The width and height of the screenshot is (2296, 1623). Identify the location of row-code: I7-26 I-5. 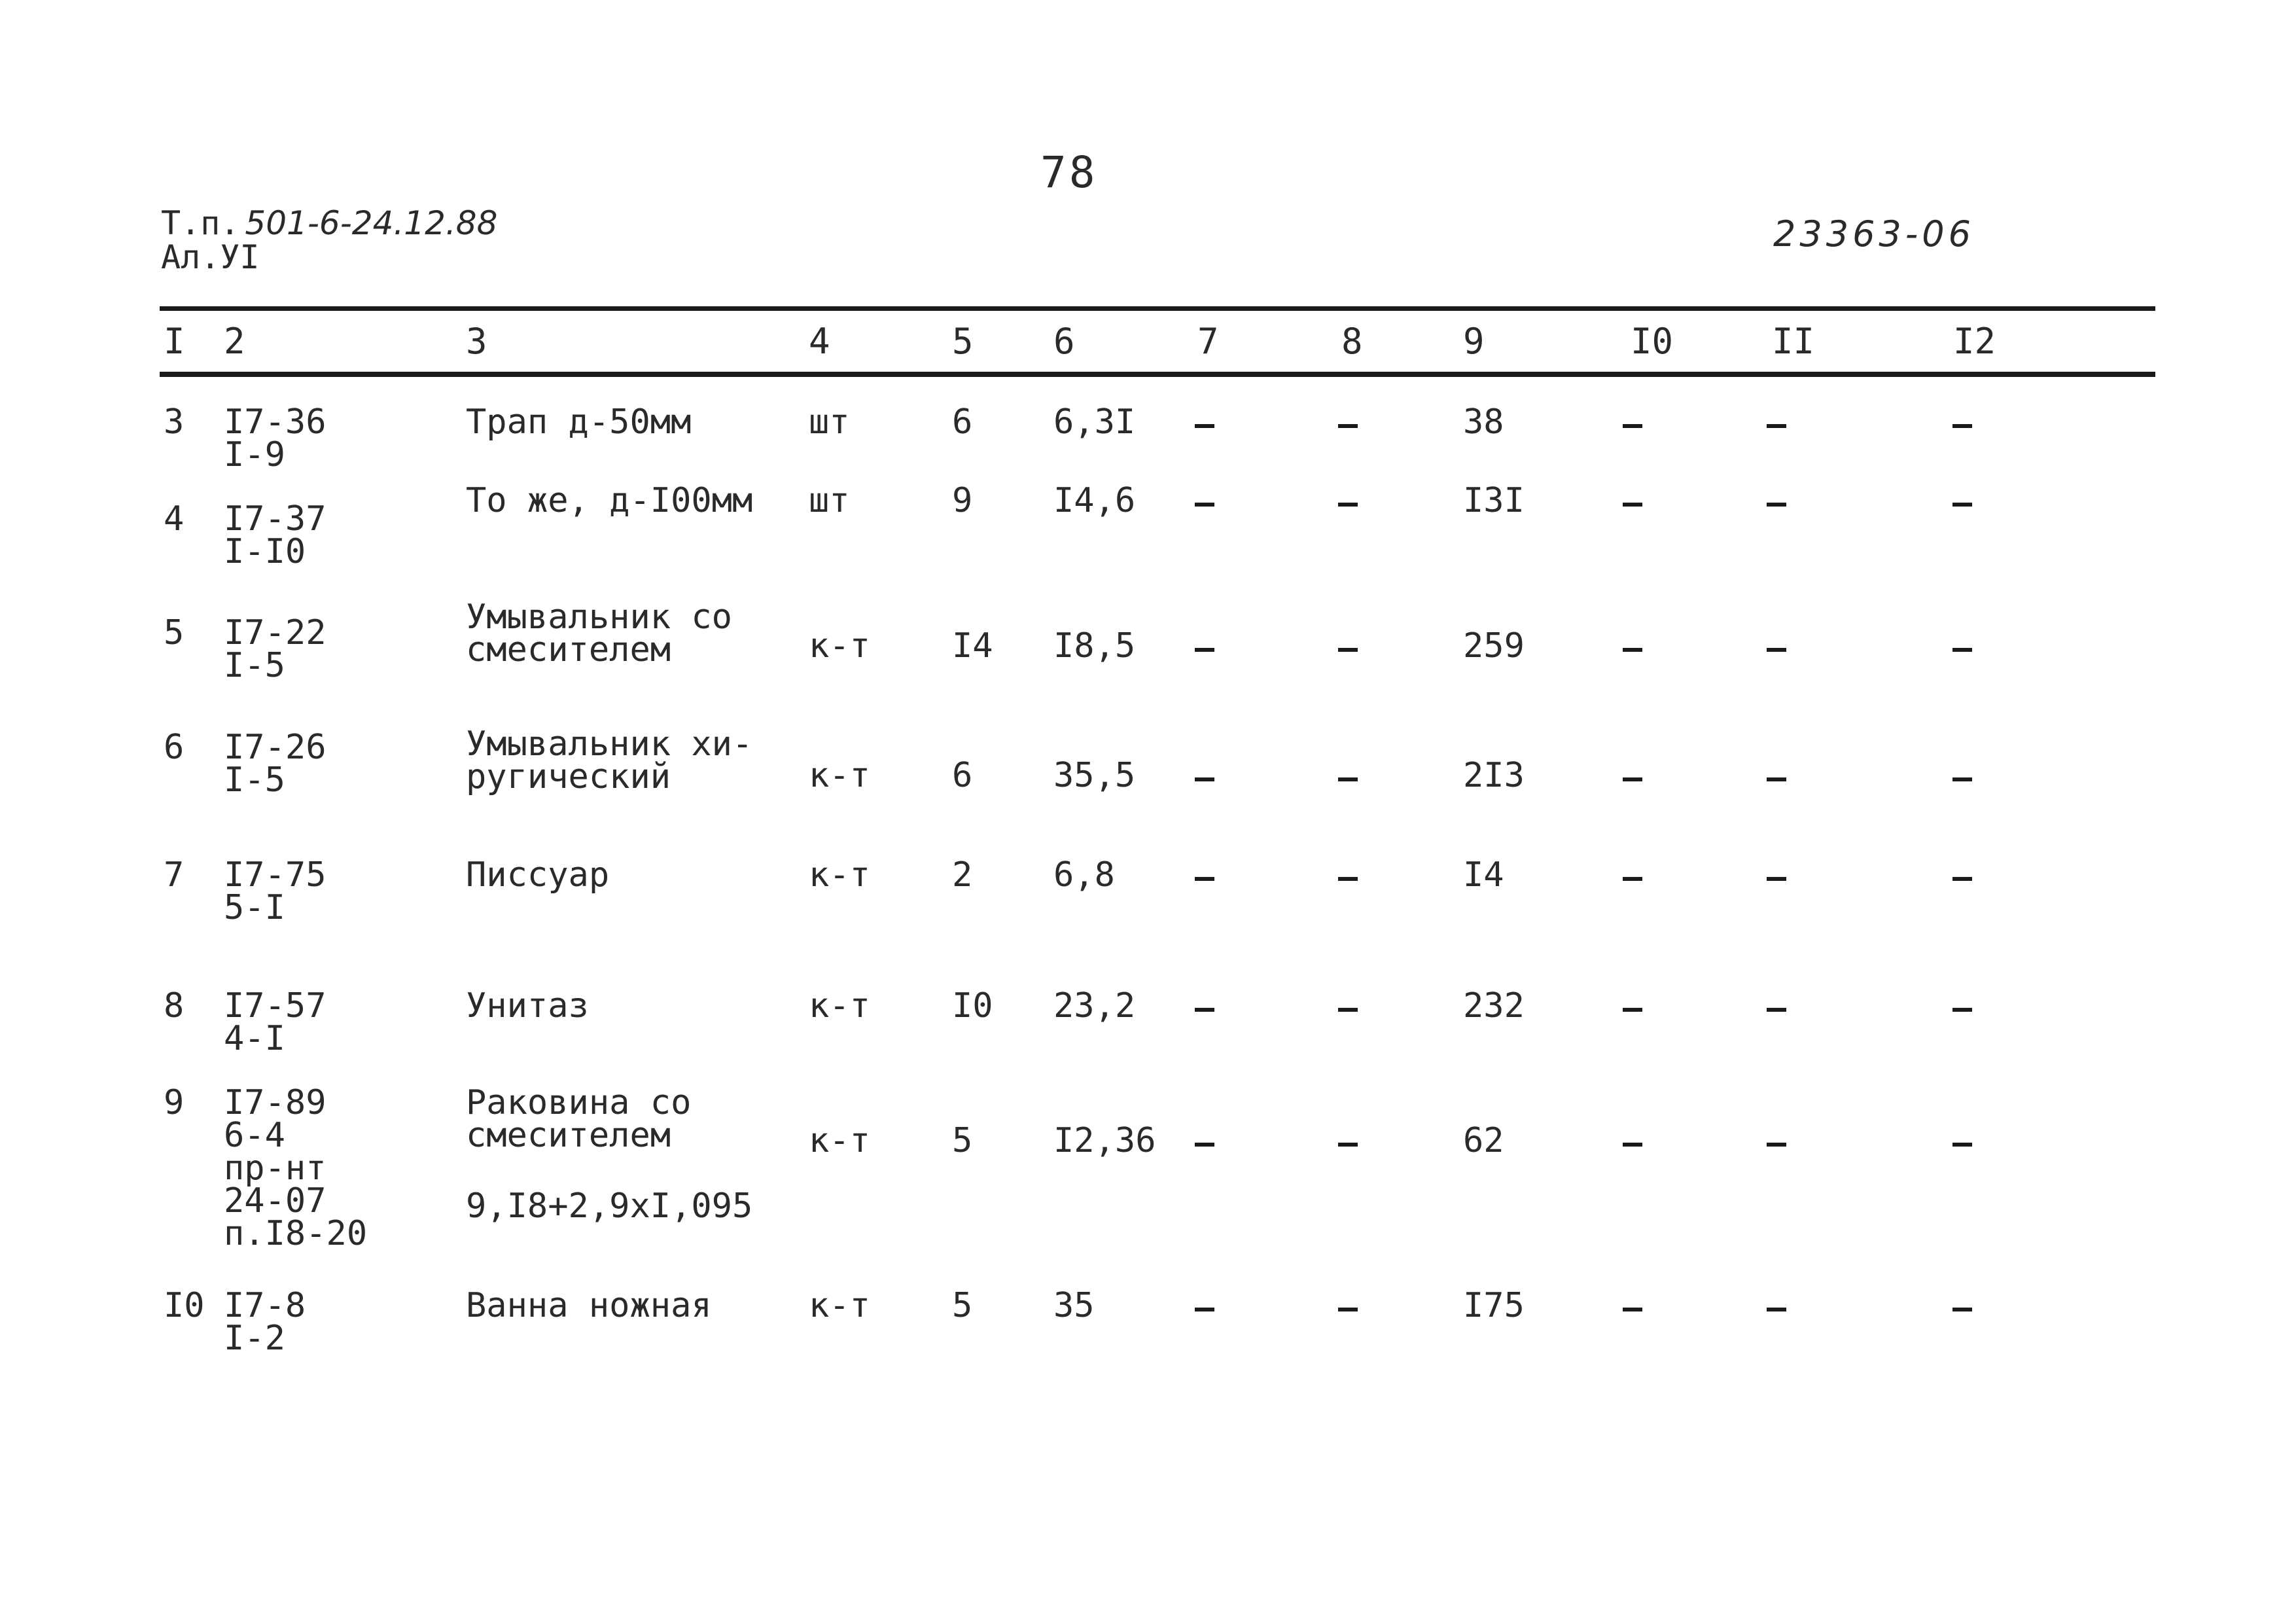
(275, 765).